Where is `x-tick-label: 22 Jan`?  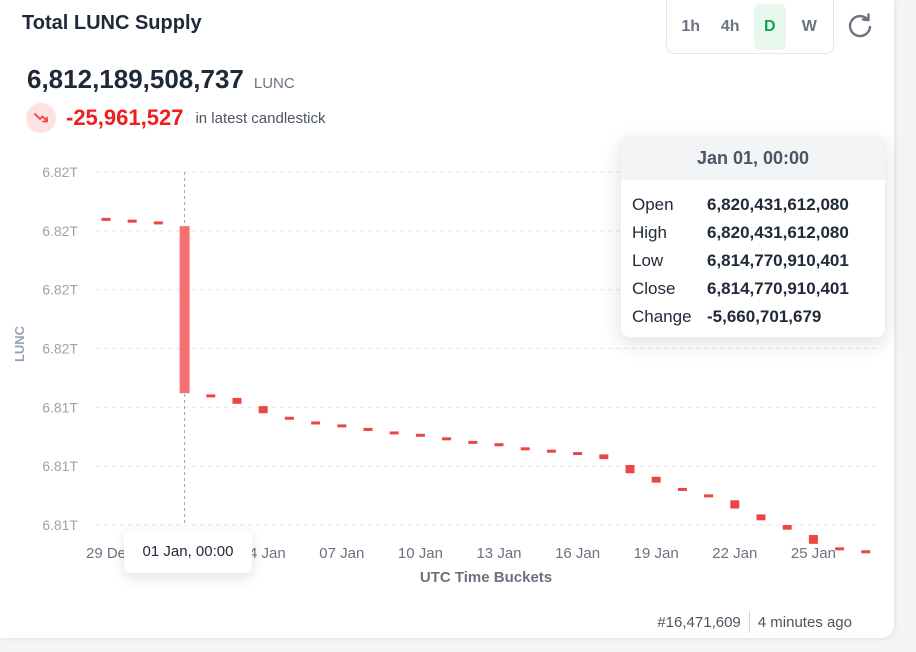 x-tick-label: 22 Jan is located at coordinates (734, 553).